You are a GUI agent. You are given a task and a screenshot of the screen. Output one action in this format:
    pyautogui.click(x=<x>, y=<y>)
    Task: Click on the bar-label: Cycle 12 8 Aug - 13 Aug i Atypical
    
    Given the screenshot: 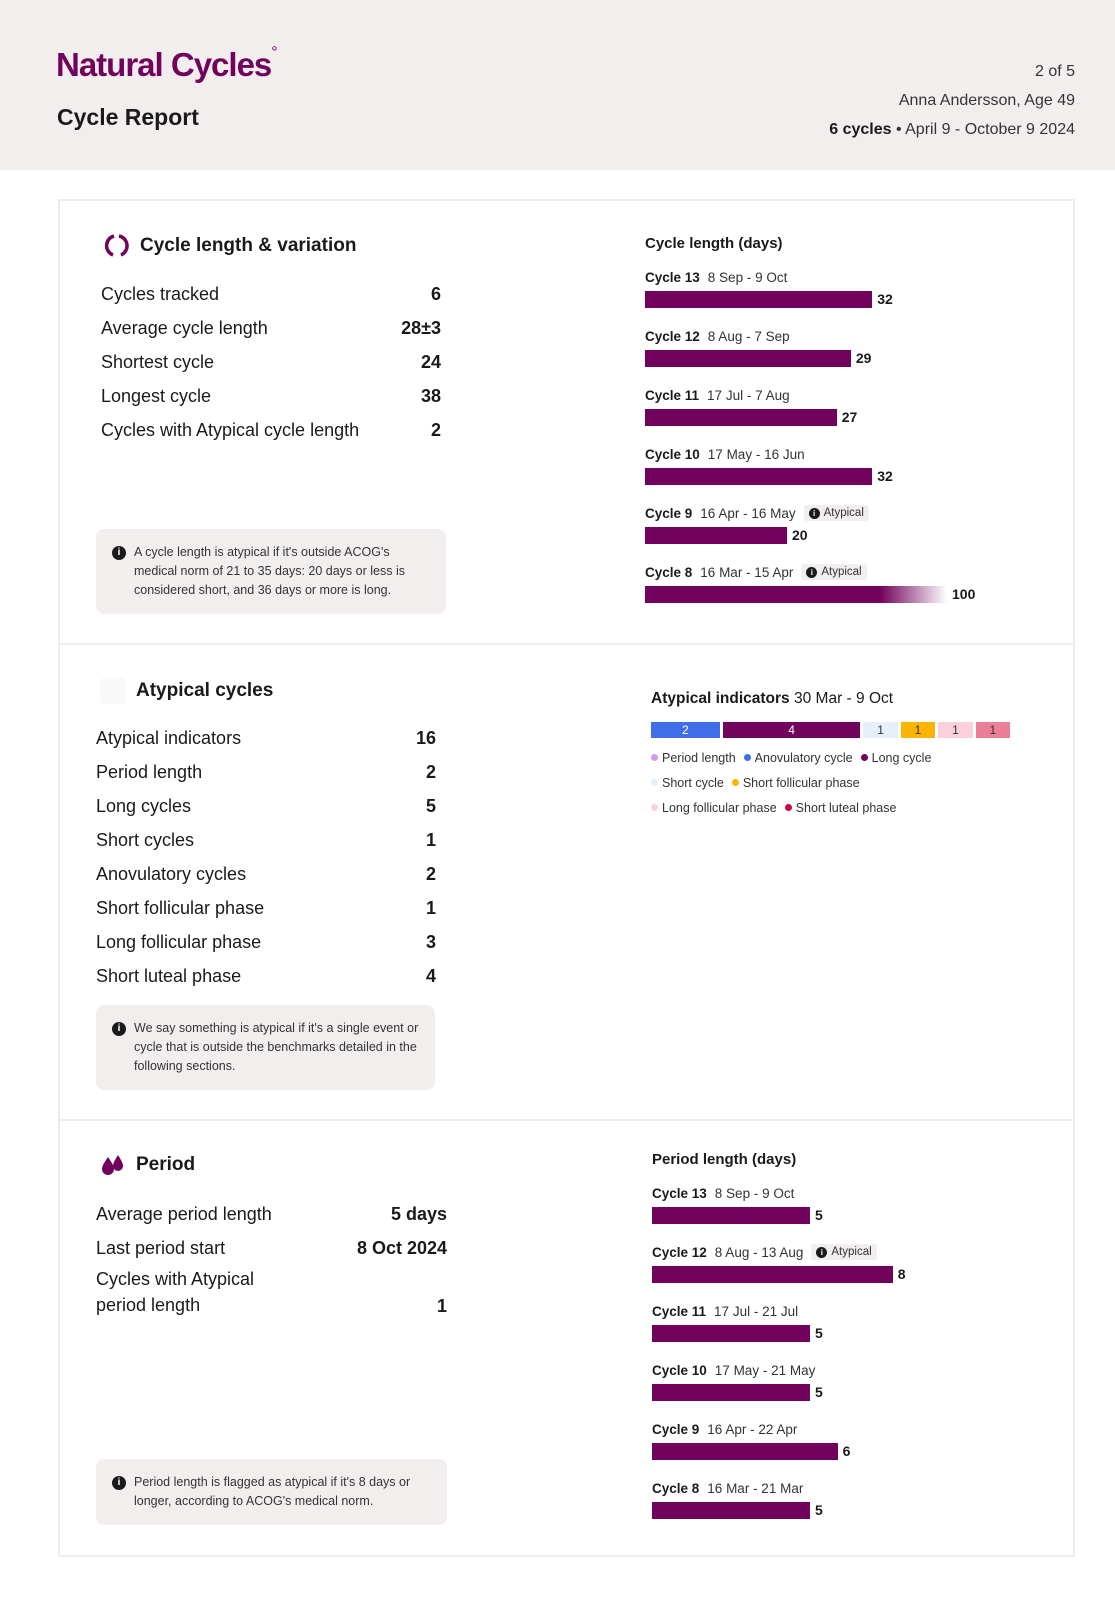 What is the action you would take?
    pyautogui.click(x=862, y=1252)
    